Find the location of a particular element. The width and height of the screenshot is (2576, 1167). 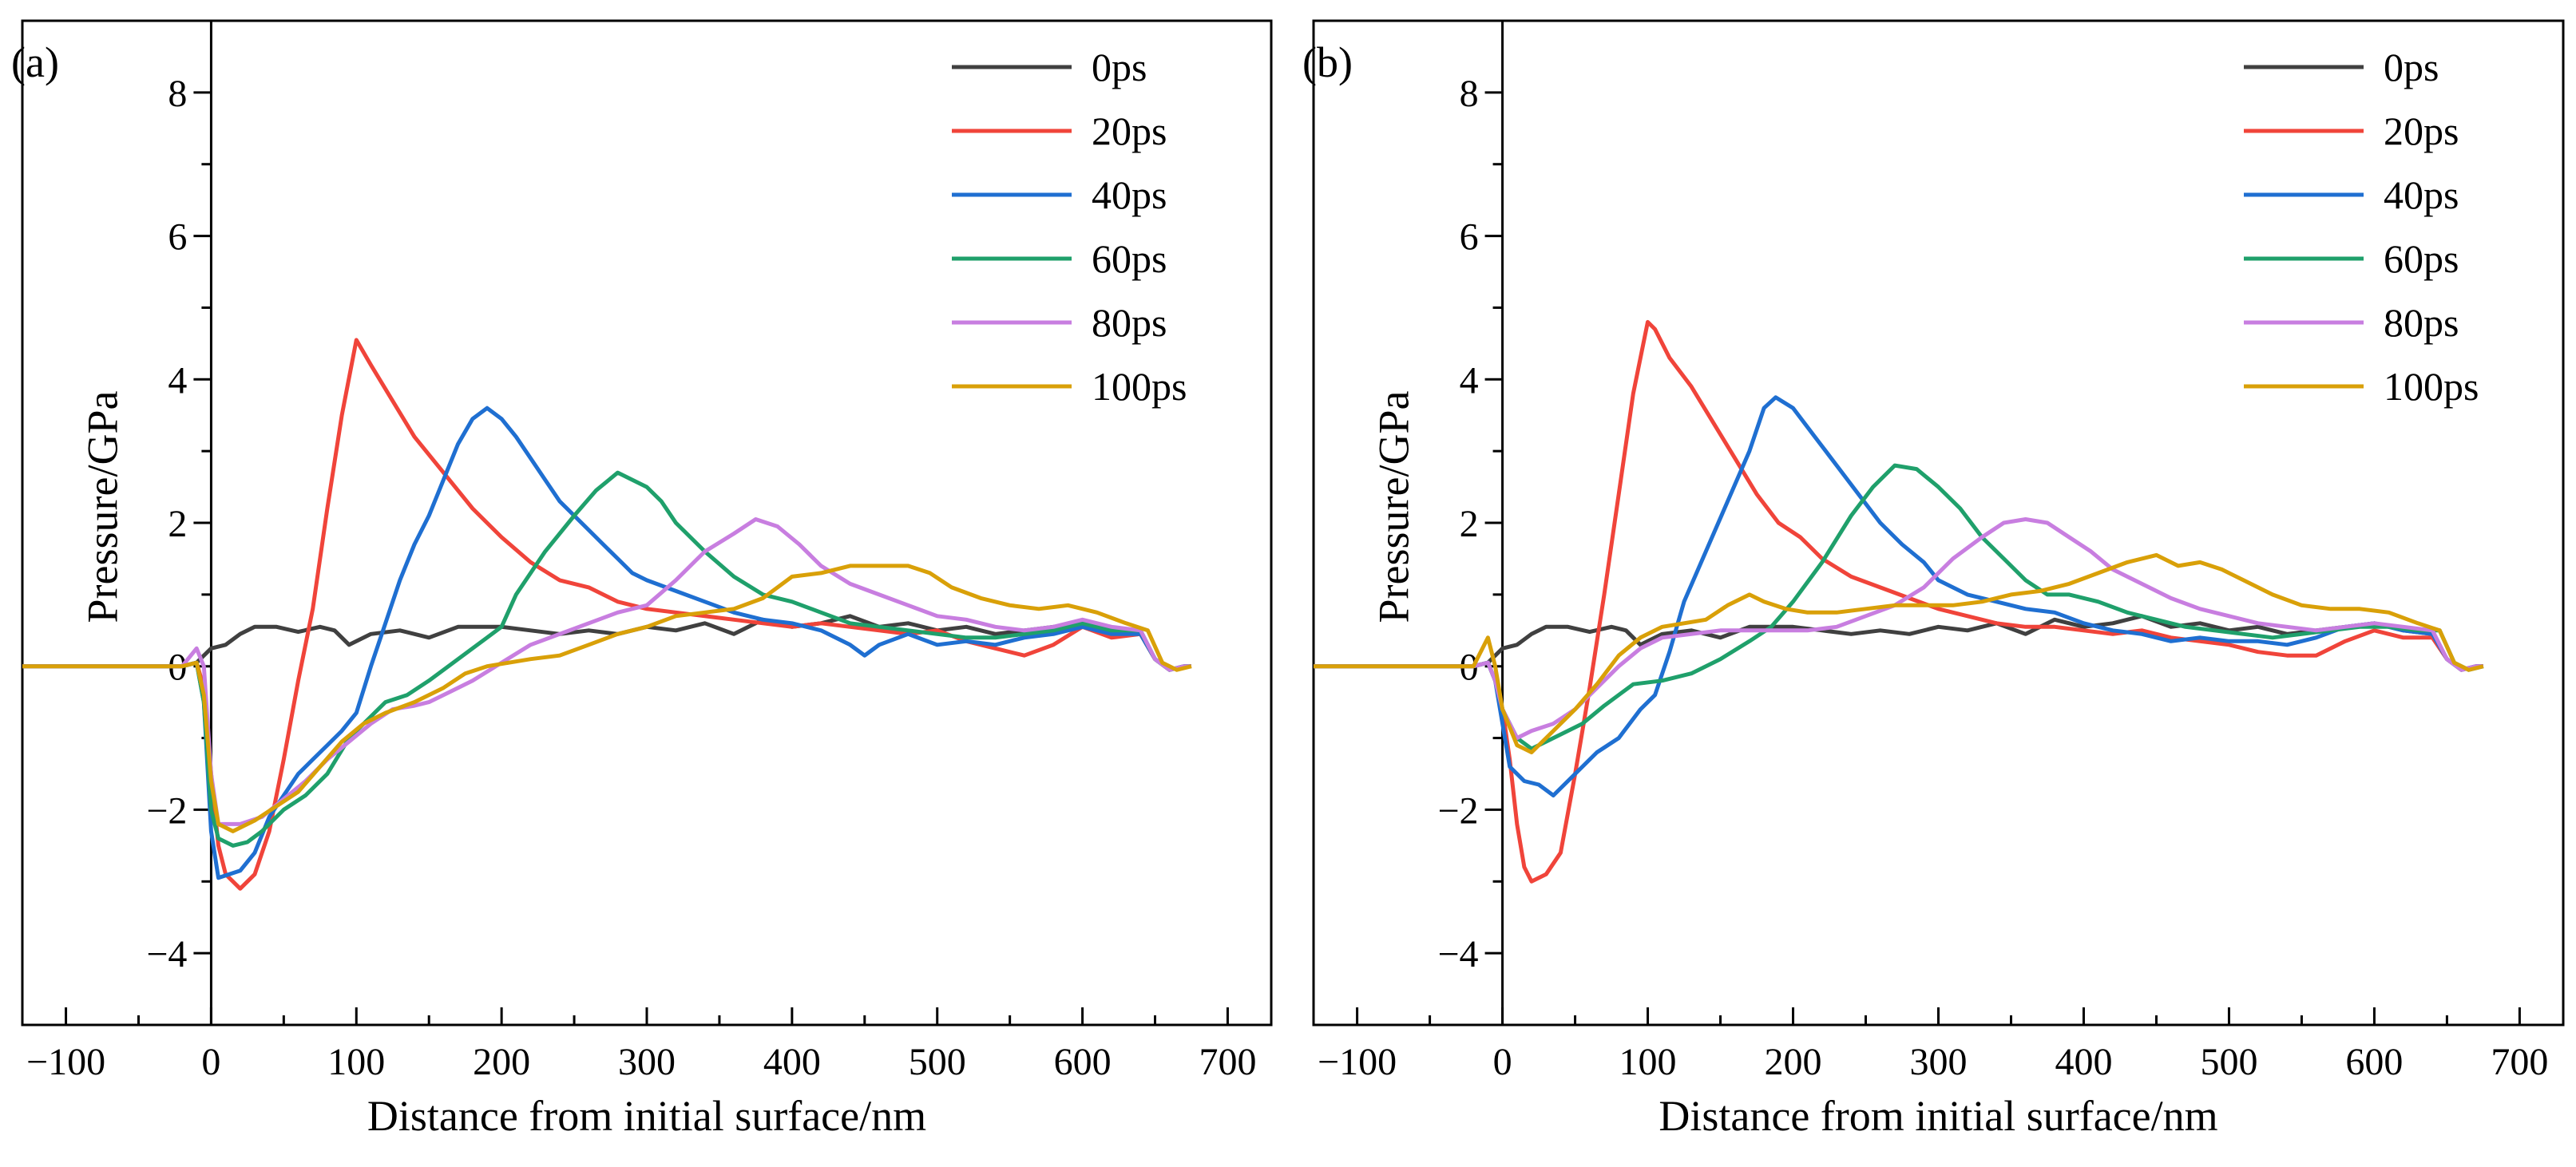

series-line-60ps is located at coordinates (606, 659).